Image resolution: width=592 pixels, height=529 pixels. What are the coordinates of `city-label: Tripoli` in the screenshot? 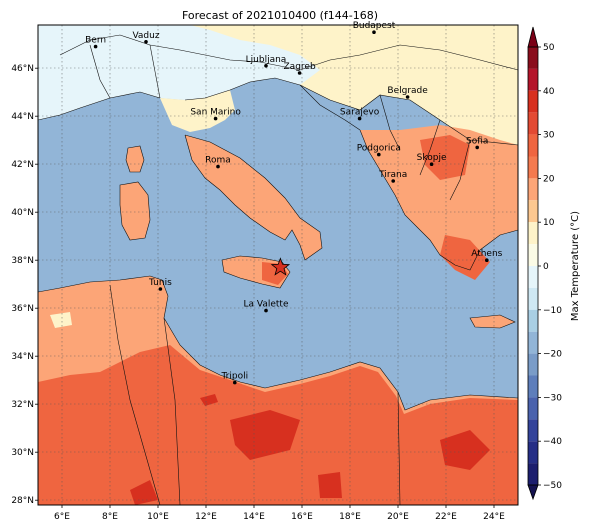 It's located at (234, 377).